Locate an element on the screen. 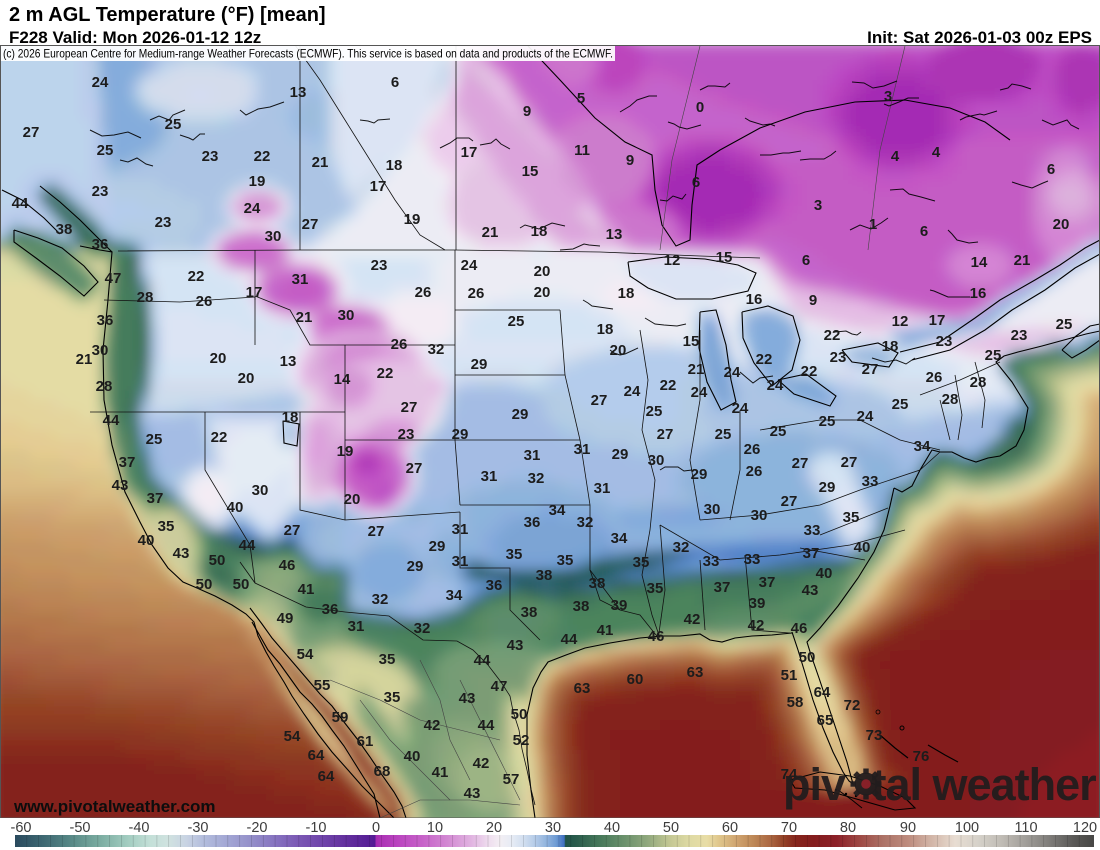 The height and width of the screenshot is (850, 1100). svg-text: 57 is located at coordinates (511, 779).